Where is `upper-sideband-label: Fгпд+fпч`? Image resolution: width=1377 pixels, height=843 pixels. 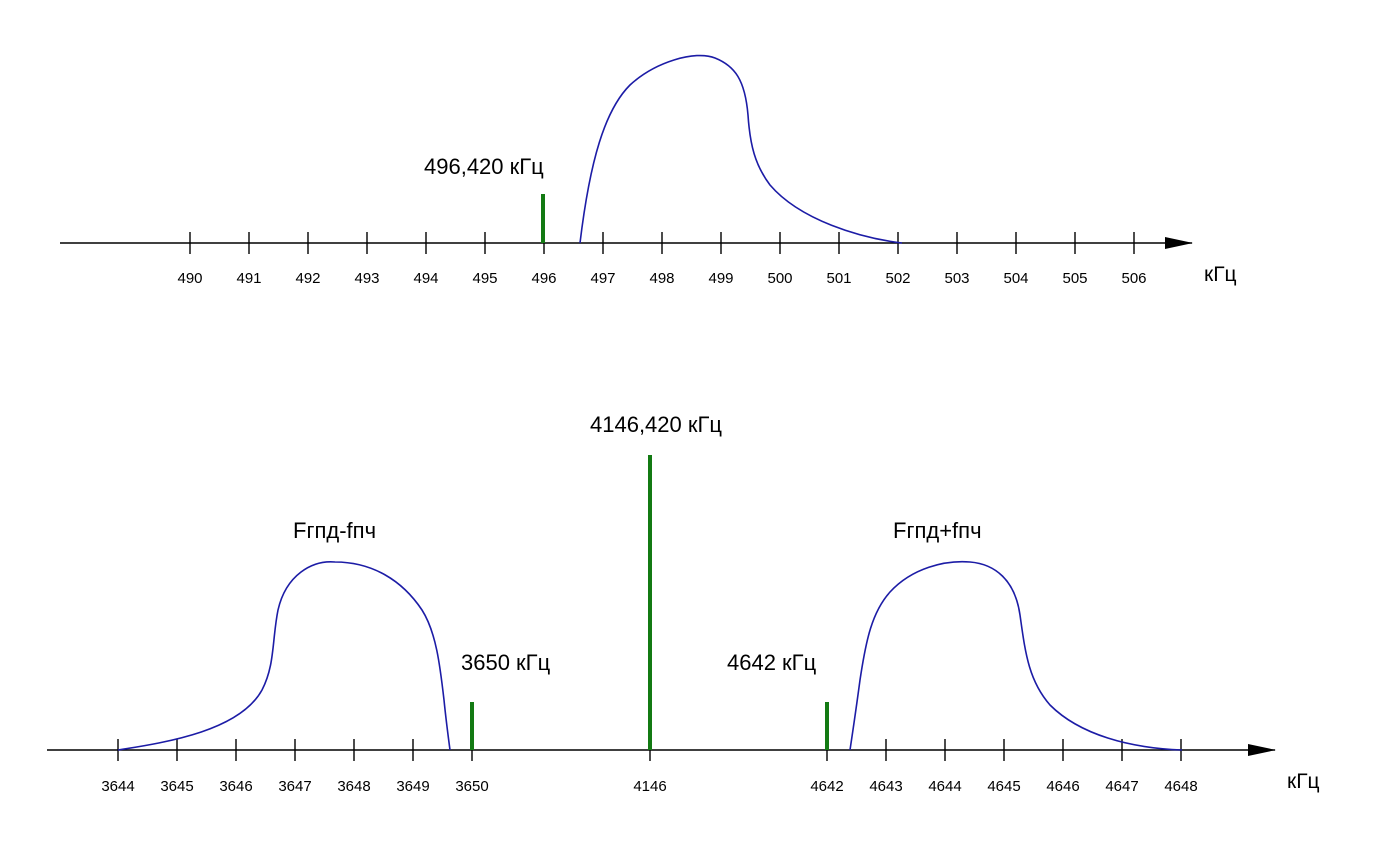 upper-sideband-label: Fгпд+fпч is located at coordinates (937, 530).